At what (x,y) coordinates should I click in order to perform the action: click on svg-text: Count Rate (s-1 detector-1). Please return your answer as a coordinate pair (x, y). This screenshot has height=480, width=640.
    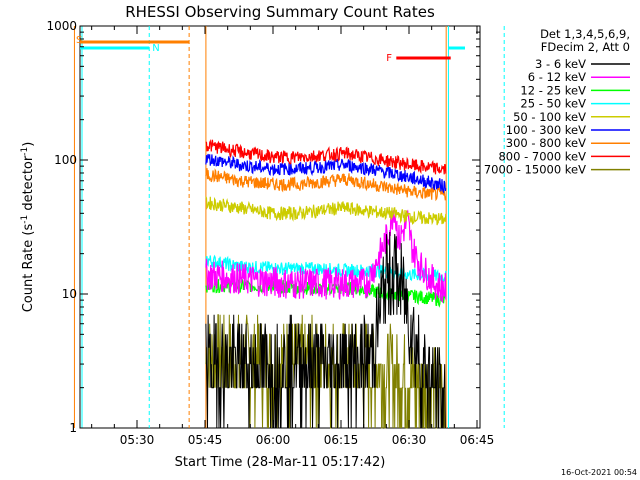
    Looking at the image, I should click on (28, 227).